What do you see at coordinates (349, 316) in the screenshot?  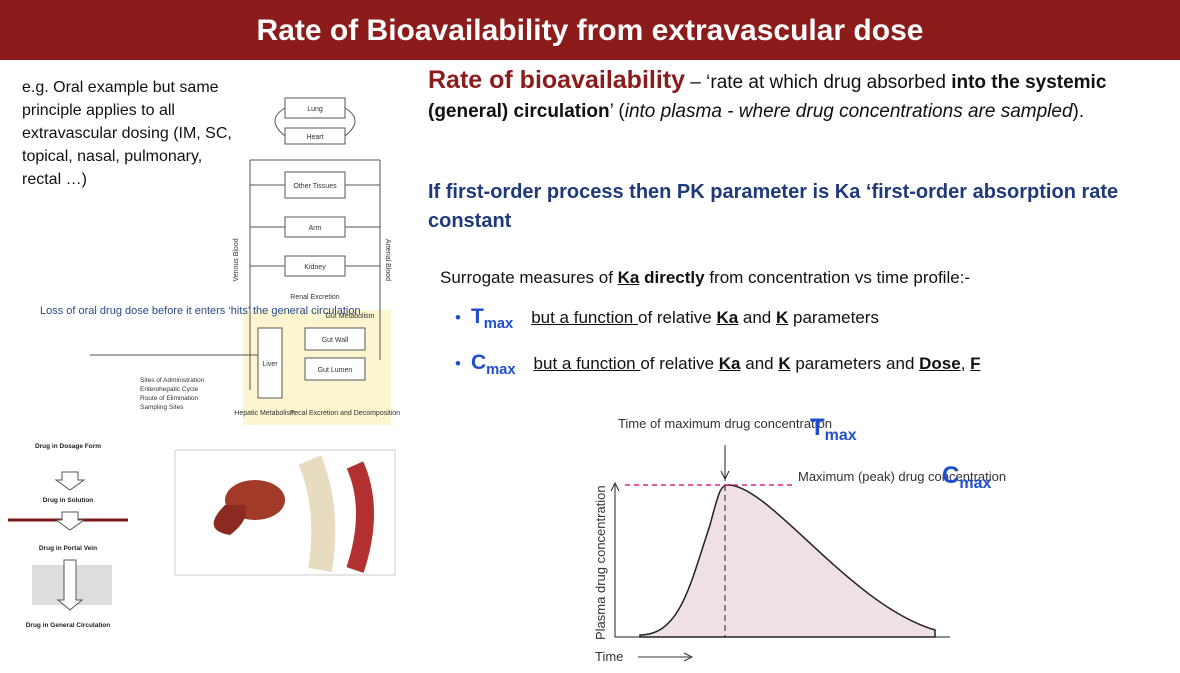 I see `diagram-label: Gut Metabolism` at bounding box center [349, 316].